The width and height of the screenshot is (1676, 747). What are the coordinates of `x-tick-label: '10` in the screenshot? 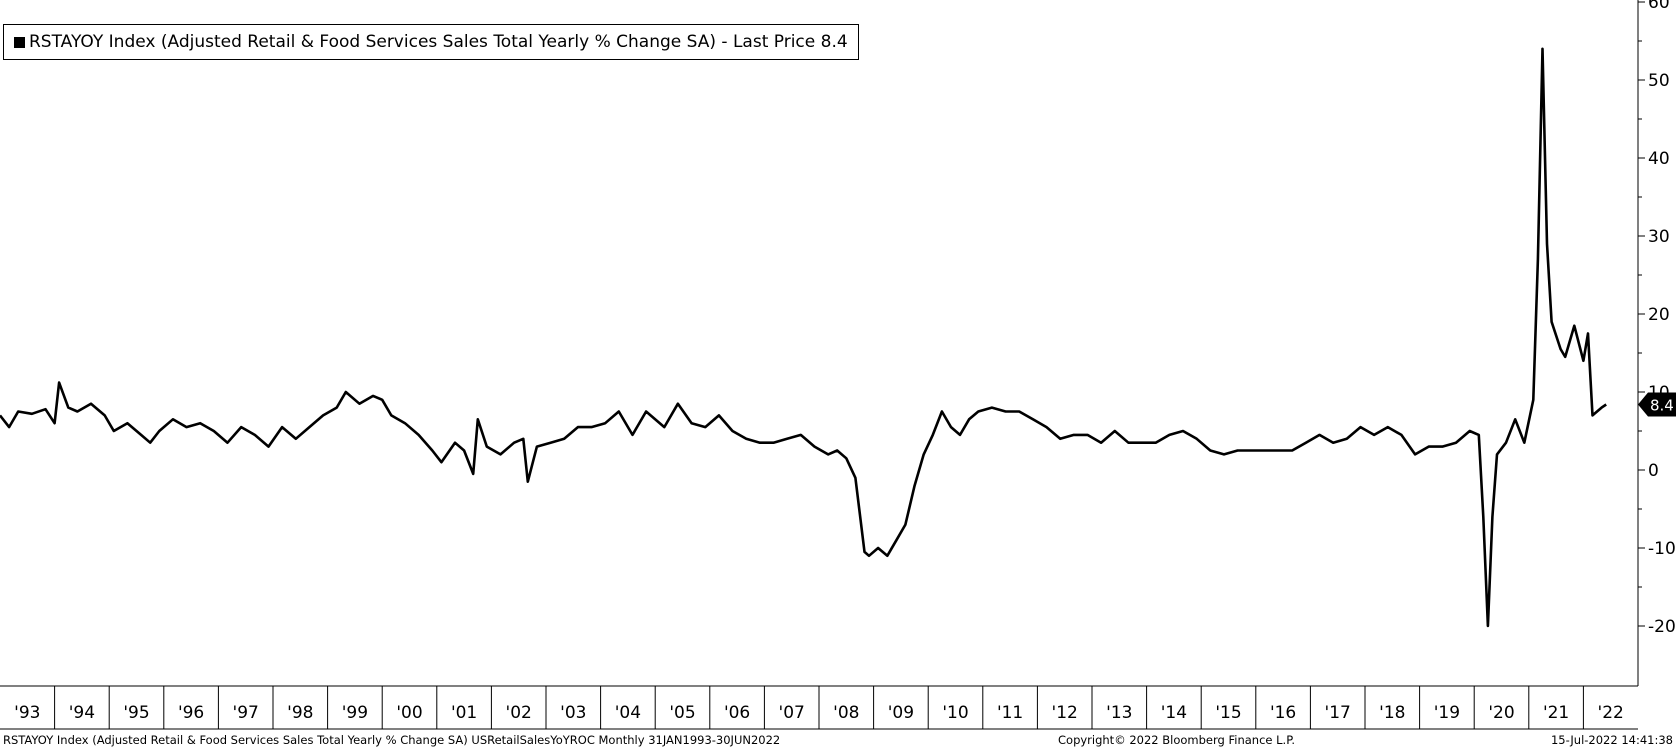 It's located at (955, 713).